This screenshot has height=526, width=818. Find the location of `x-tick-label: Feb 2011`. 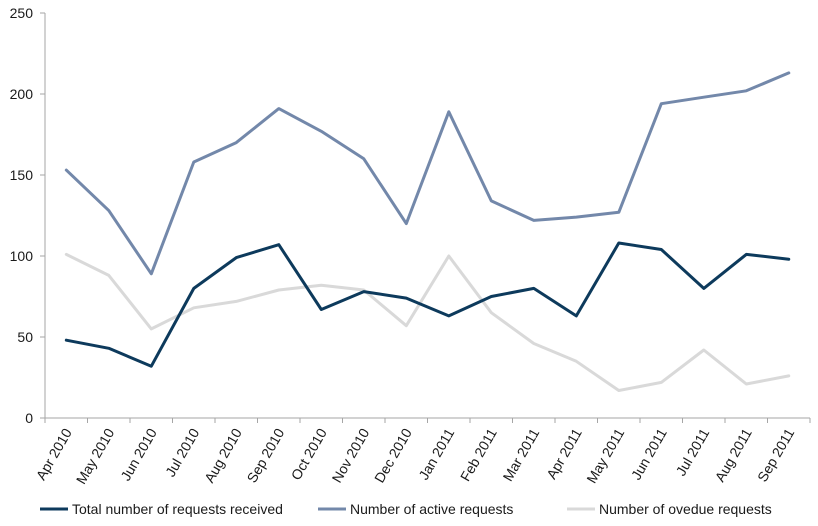

x-tick-label: Feb 2011 is located at coordinates (478, 454).